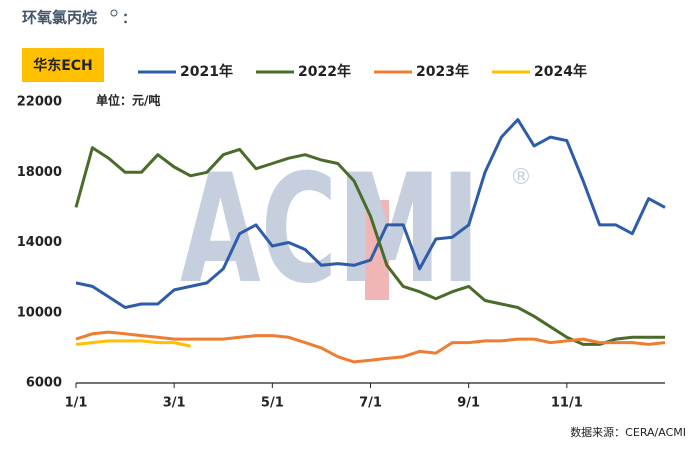 This screenshot has width=692, height=458. I want to click on y-tick-label: 14000, so click(39, 242).